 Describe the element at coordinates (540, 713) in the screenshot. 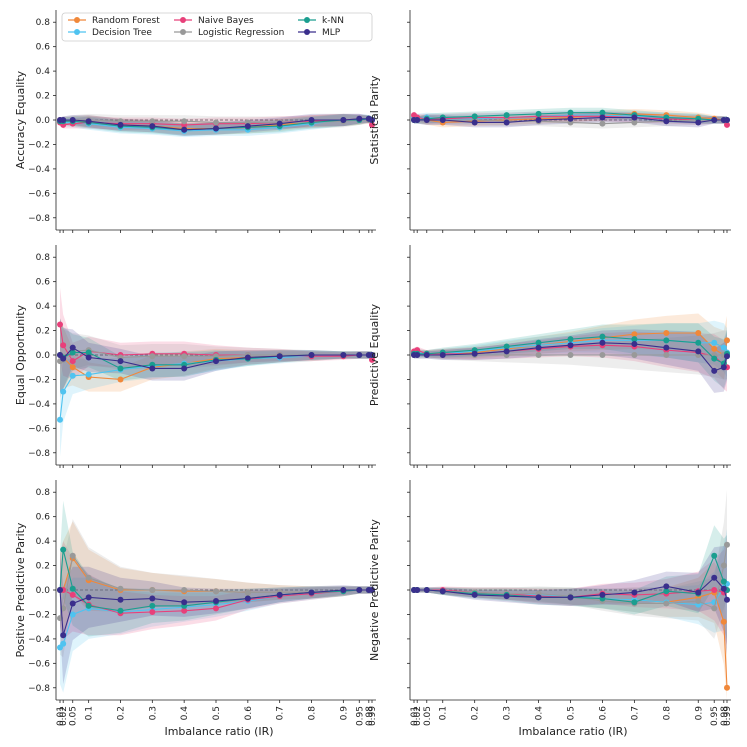

I see `x-tick-label: 0.4` at that location.